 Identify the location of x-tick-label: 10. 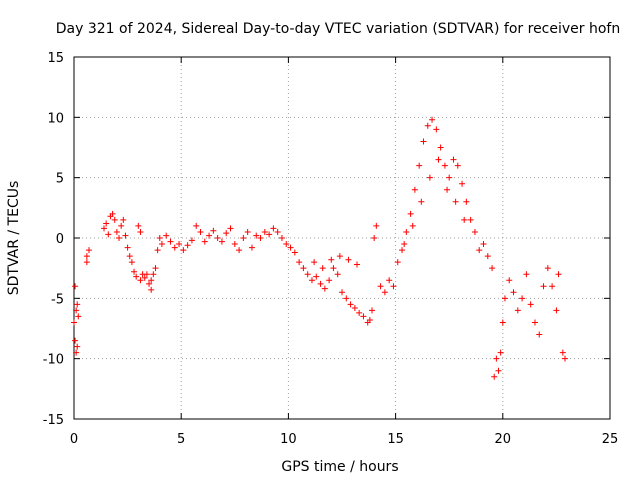
(288, 439).